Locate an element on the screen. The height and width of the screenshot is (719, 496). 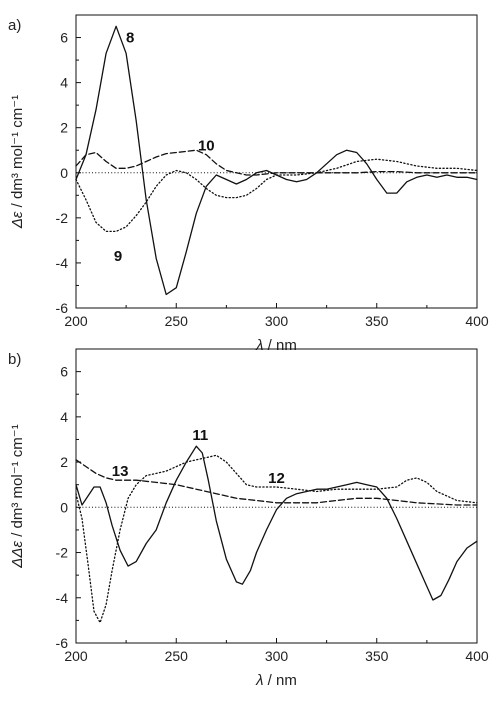
panel-b-y-tick-label: -6 is located at coordinates (62, 643).